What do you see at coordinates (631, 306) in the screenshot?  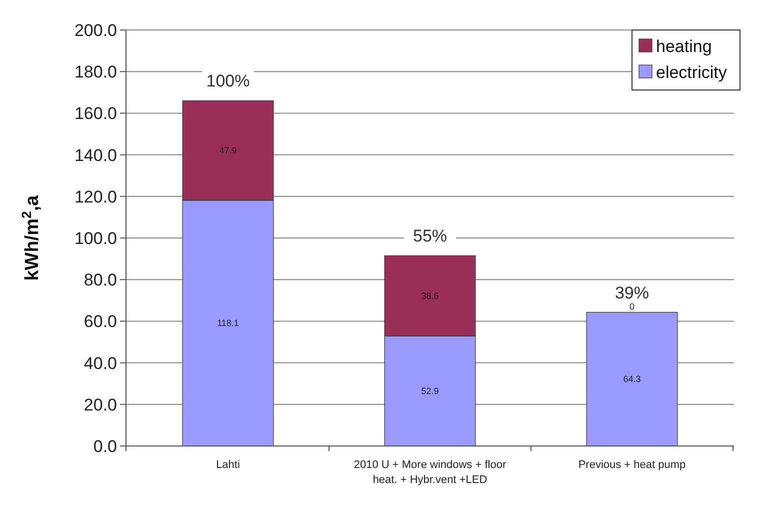 I see `data-label: 0` at bounding box center [631, 306].